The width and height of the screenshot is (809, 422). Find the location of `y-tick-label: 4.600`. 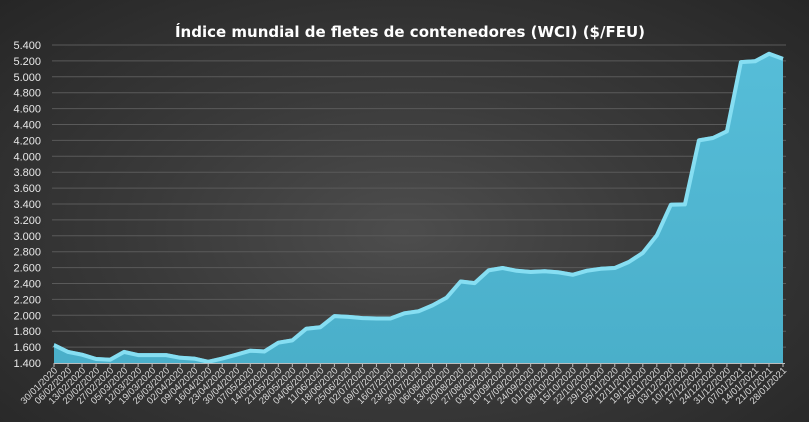

y-tick-label: 4.600 is located at coordinates (27, 110).